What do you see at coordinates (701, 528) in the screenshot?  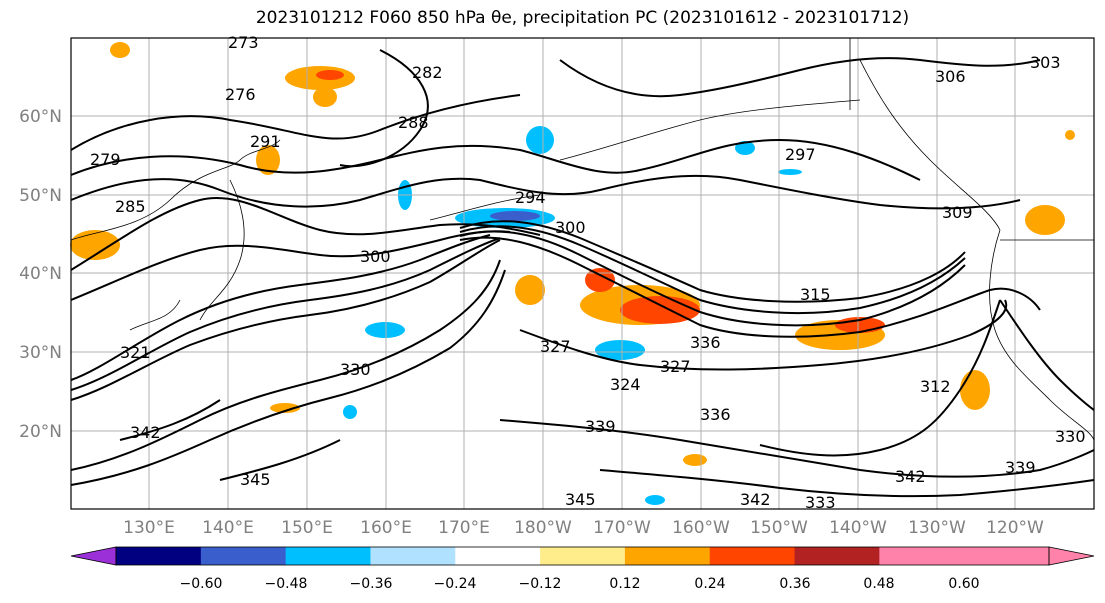 I see `lon-label: 160°W` at bounding box center [701, 528].